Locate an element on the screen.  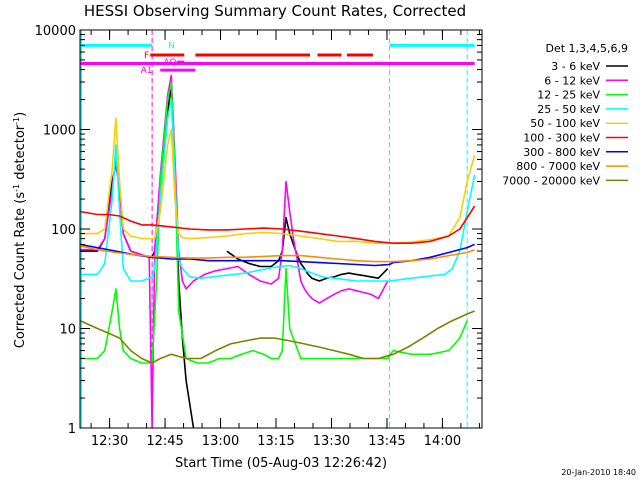
x-tick-label-4: 13:30 is located at coordinates (331, 441).